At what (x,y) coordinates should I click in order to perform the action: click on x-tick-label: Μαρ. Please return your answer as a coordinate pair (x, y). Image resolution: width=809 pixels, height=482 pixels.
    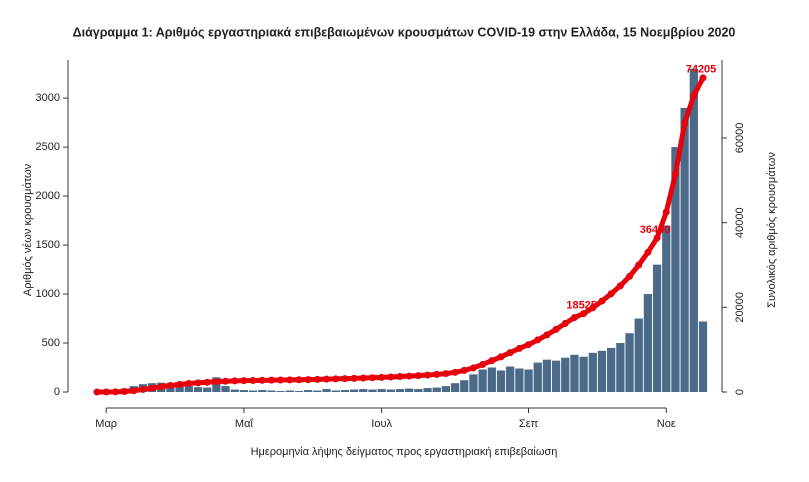
    Looking at the image, I should click on (106, 424).